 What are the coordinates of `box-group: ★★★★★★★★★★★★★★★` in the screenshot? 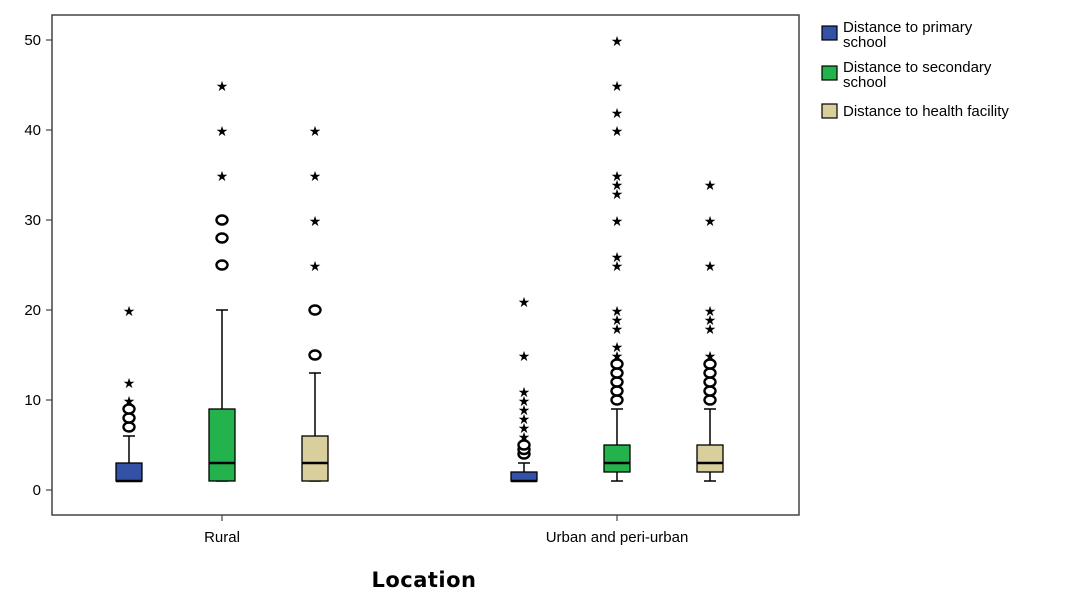 It's located at (617, 258).